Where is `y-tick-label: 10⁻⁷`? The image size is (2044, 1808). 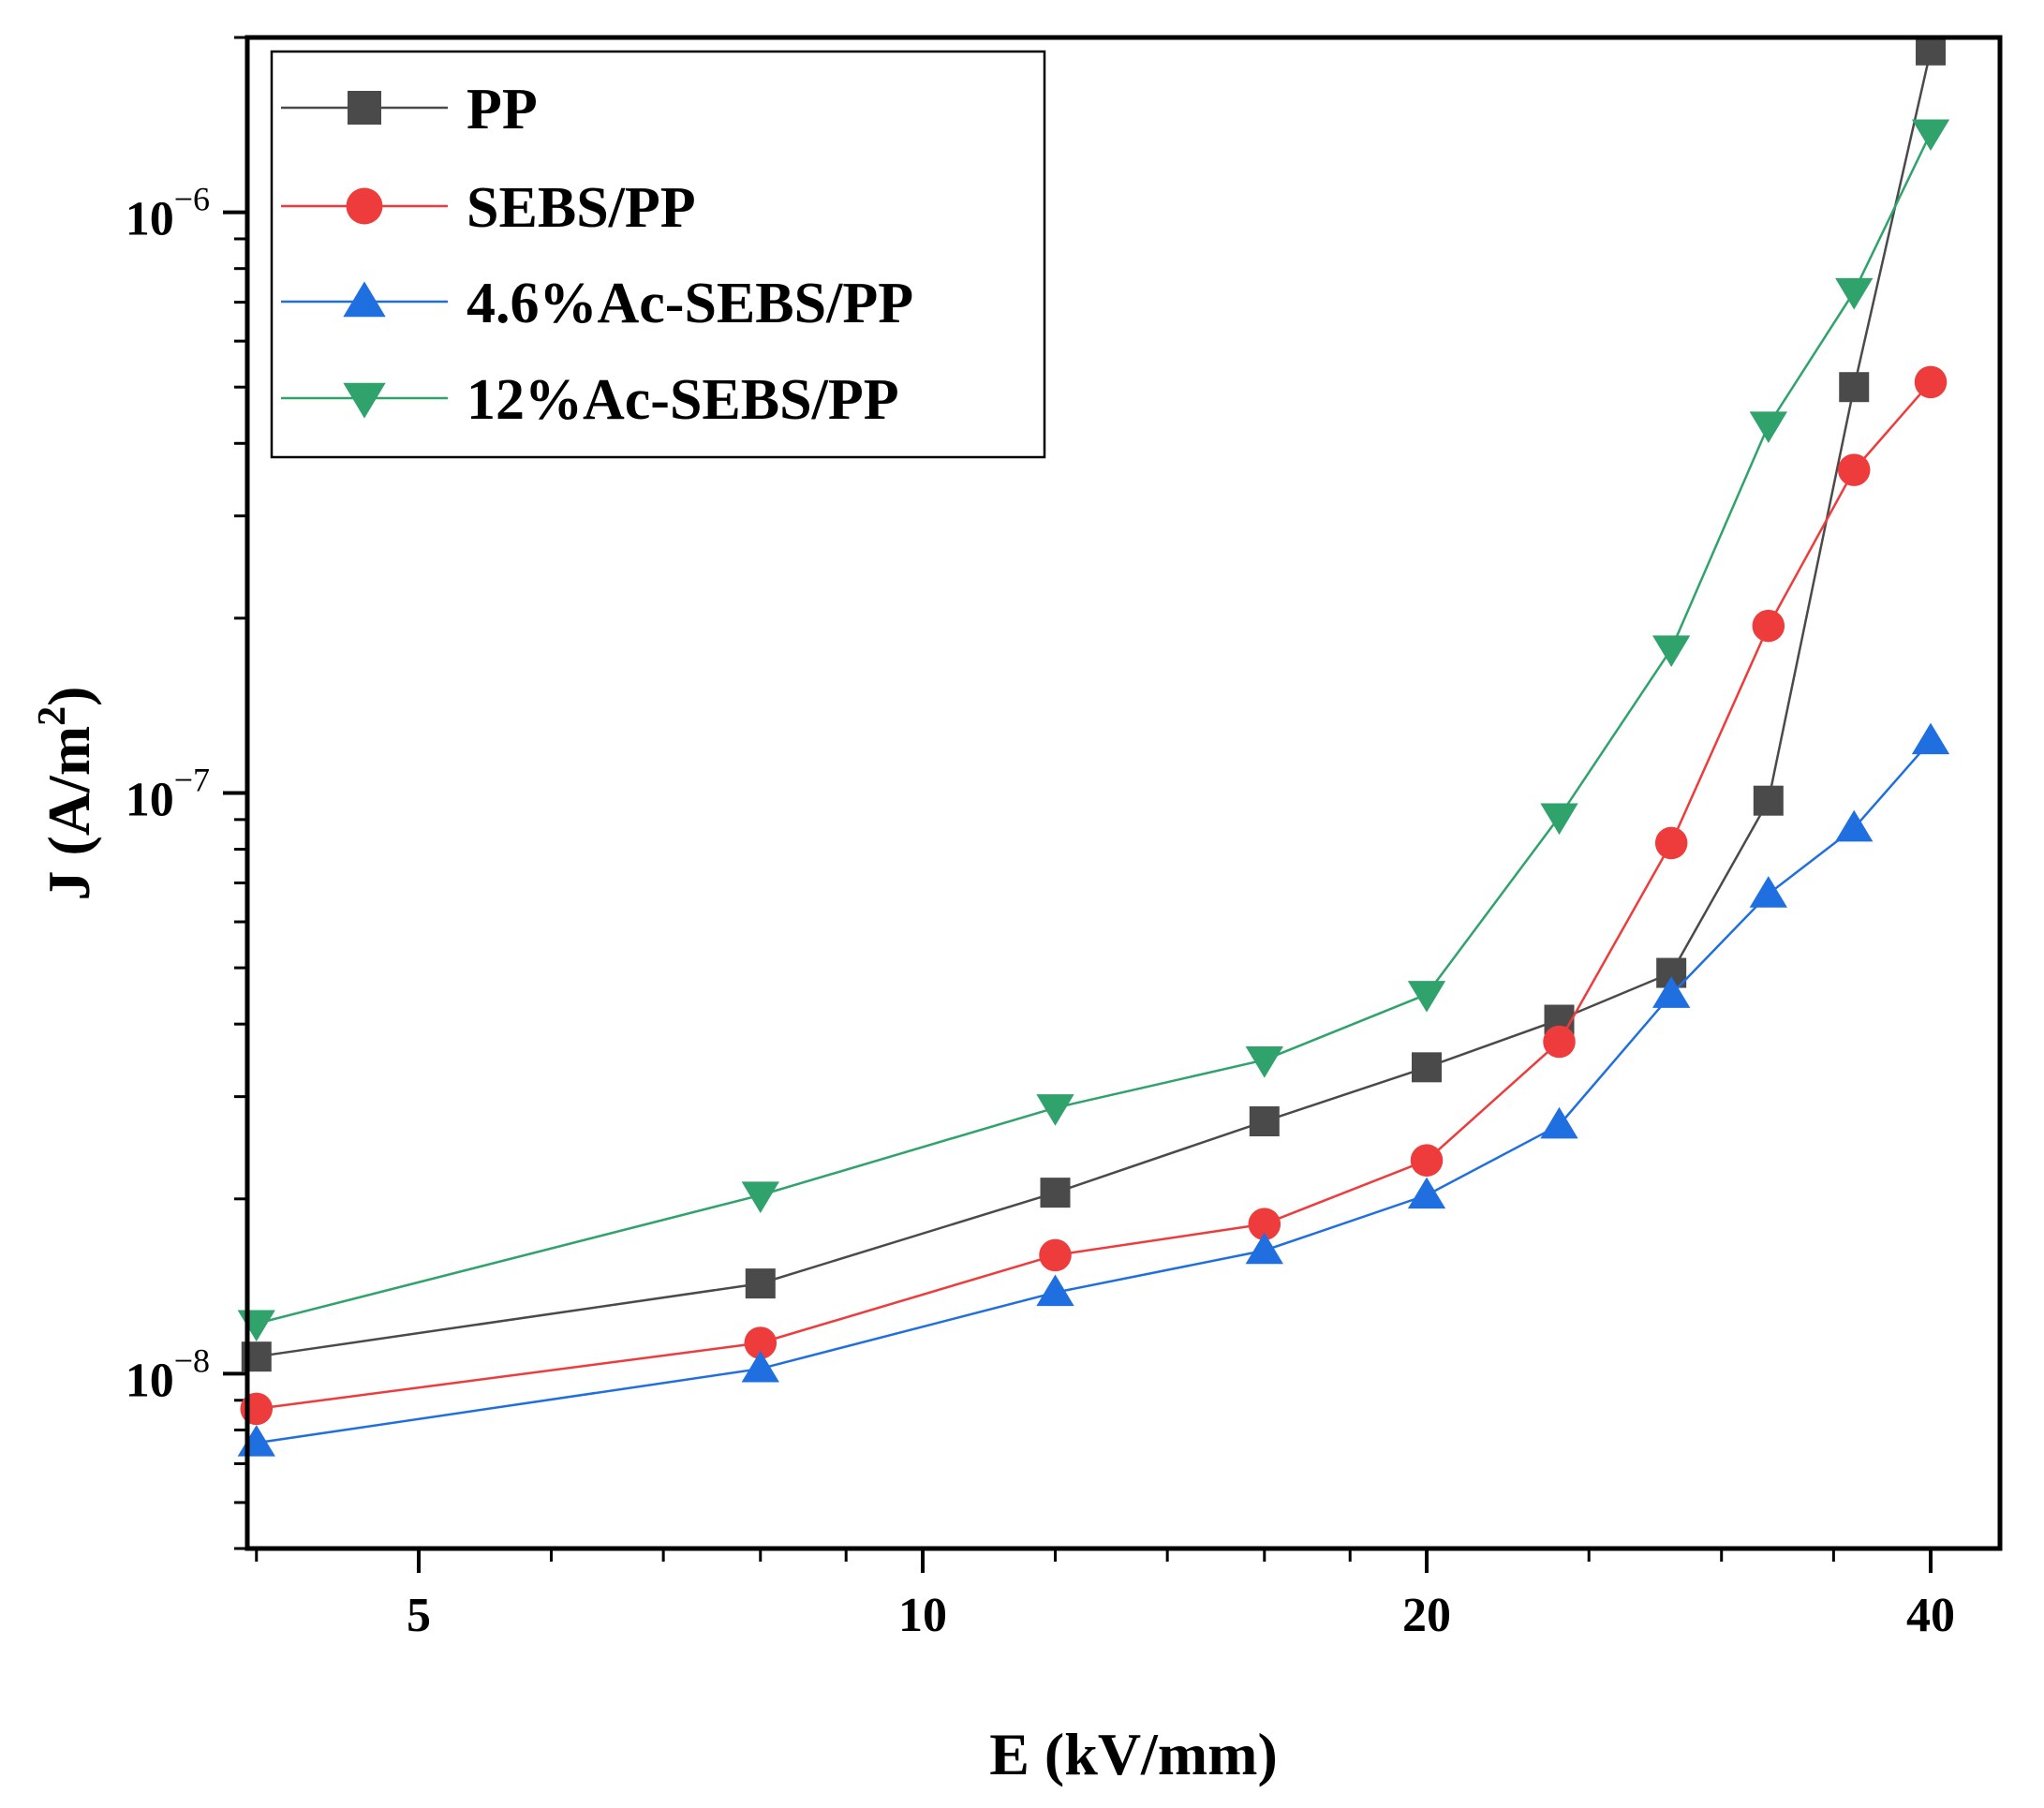
y-tick-label: 10⁻⁷ is located at coordinates (168, 794).